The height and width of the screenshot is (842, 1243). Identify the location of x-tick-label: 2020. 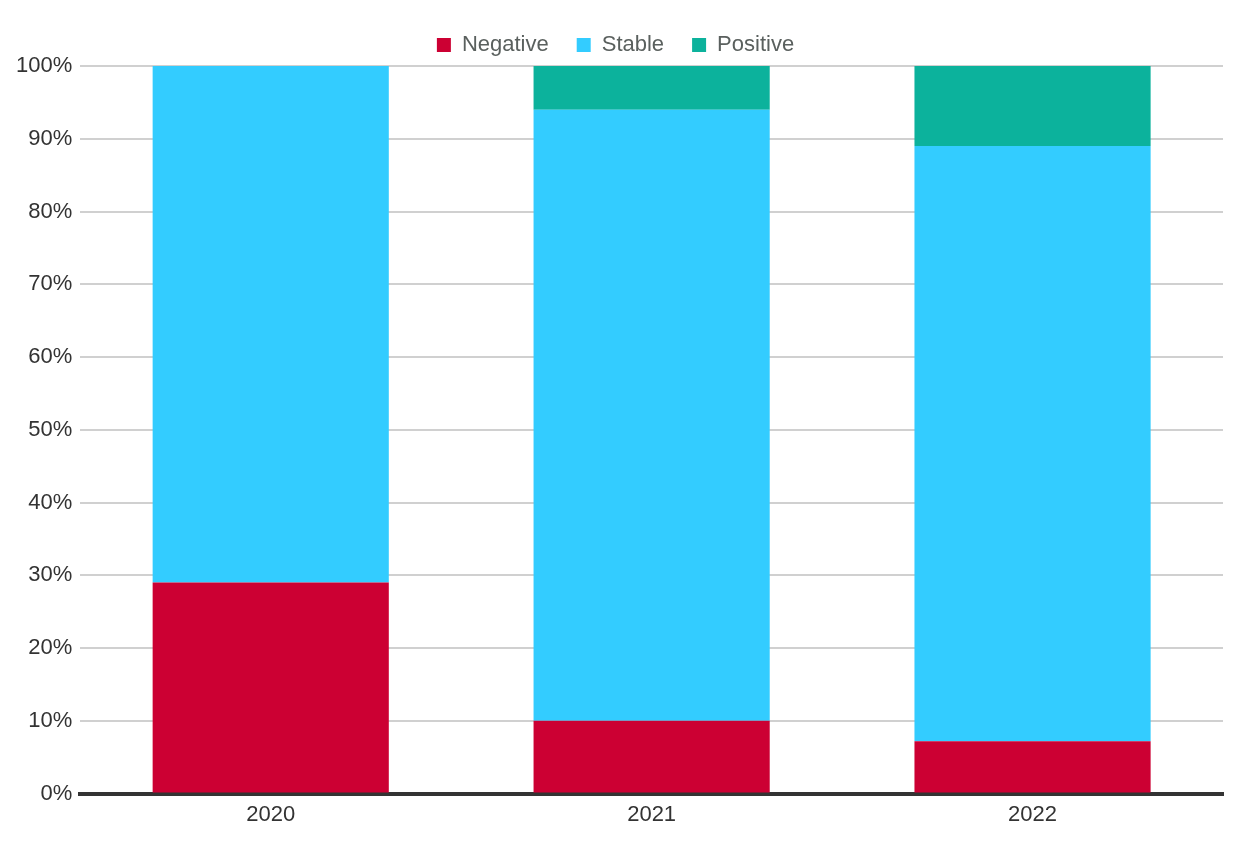
(271, 813).